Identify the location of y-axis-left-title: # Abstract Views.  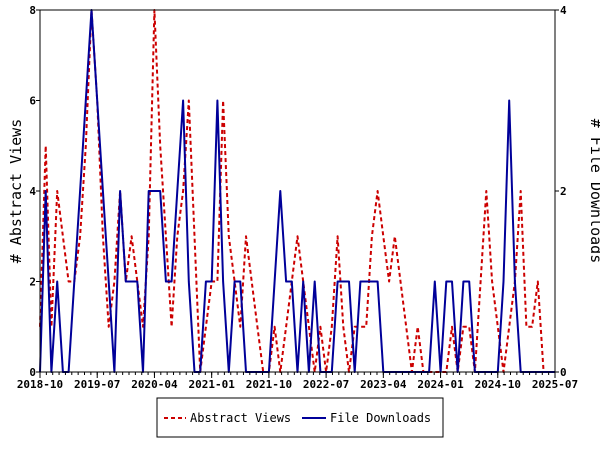
(16, 191).